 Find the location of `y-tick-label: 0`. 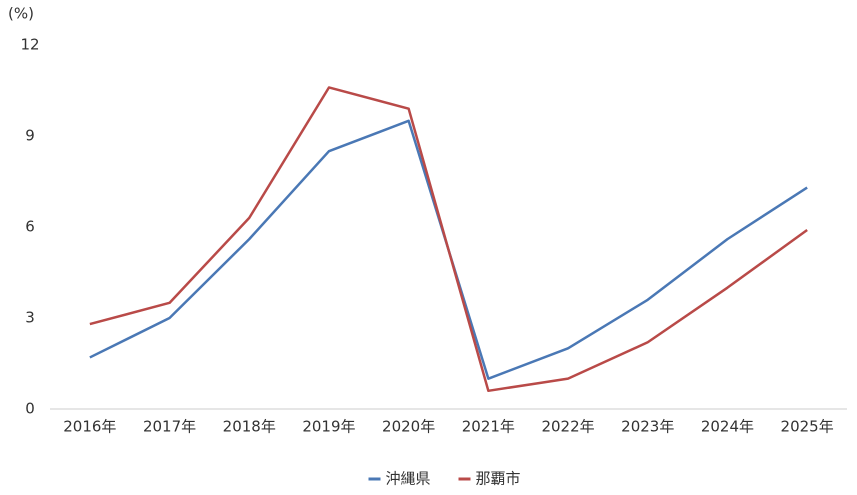

y-tick-label: 0 is located at coordinates (30, 409).